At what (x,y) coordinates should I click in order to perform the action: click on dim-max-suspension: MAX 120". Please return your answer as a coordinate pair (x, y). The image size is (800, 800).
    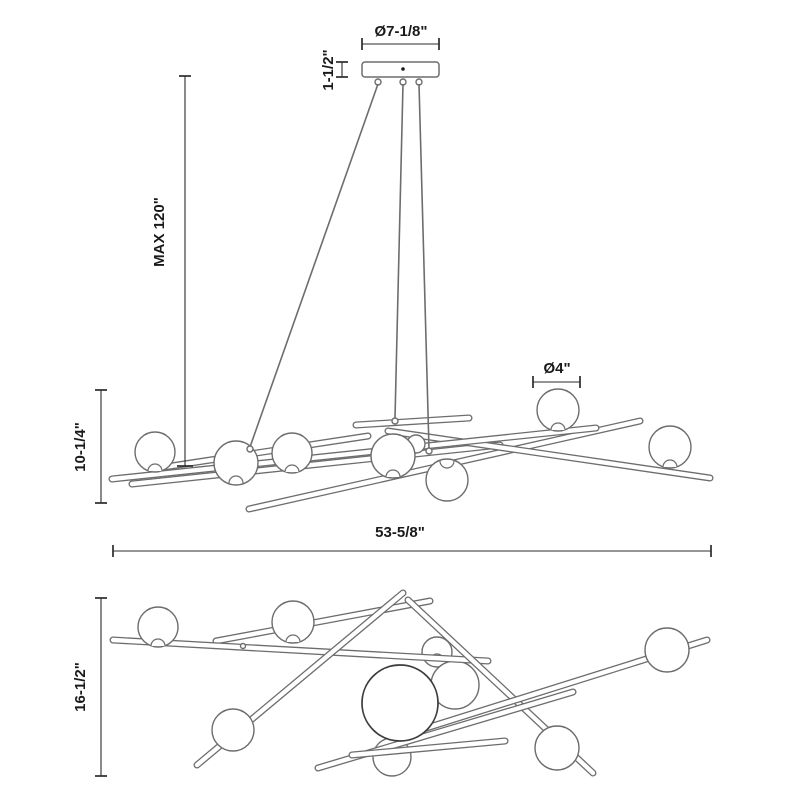
    Looking at the image, I should click on (172, 271).